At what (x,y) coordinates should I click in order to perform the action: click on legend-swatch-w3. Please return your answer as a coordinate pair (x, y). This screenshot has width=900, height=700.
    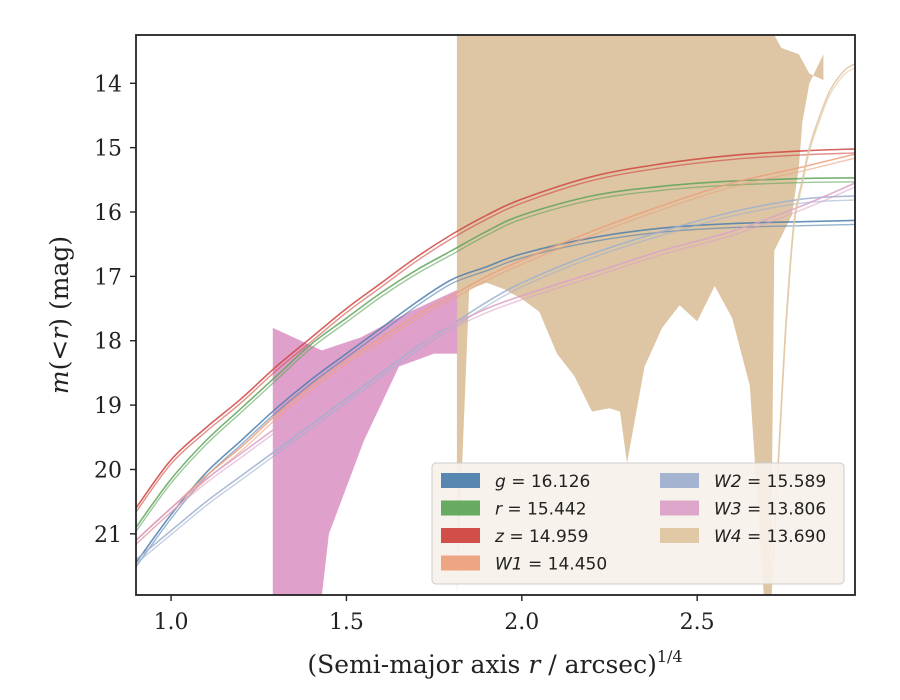
    Looking at the image, I should click on (679, 508).